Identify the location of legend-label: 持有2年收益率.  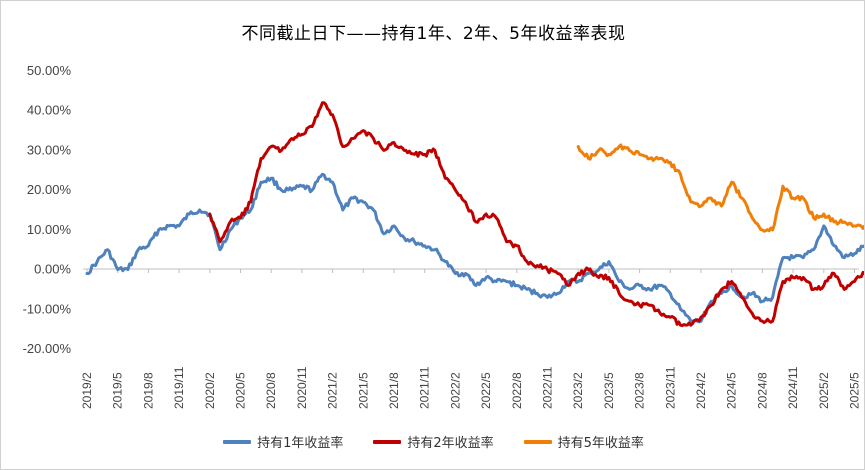
(450, 443).